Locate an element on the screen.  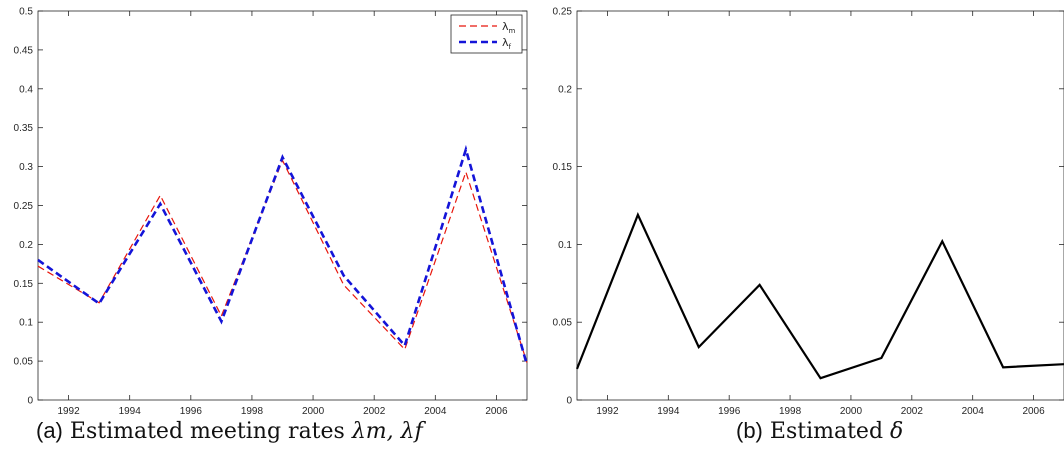
caption-b-math: δ is located at coordinates (897, 431).